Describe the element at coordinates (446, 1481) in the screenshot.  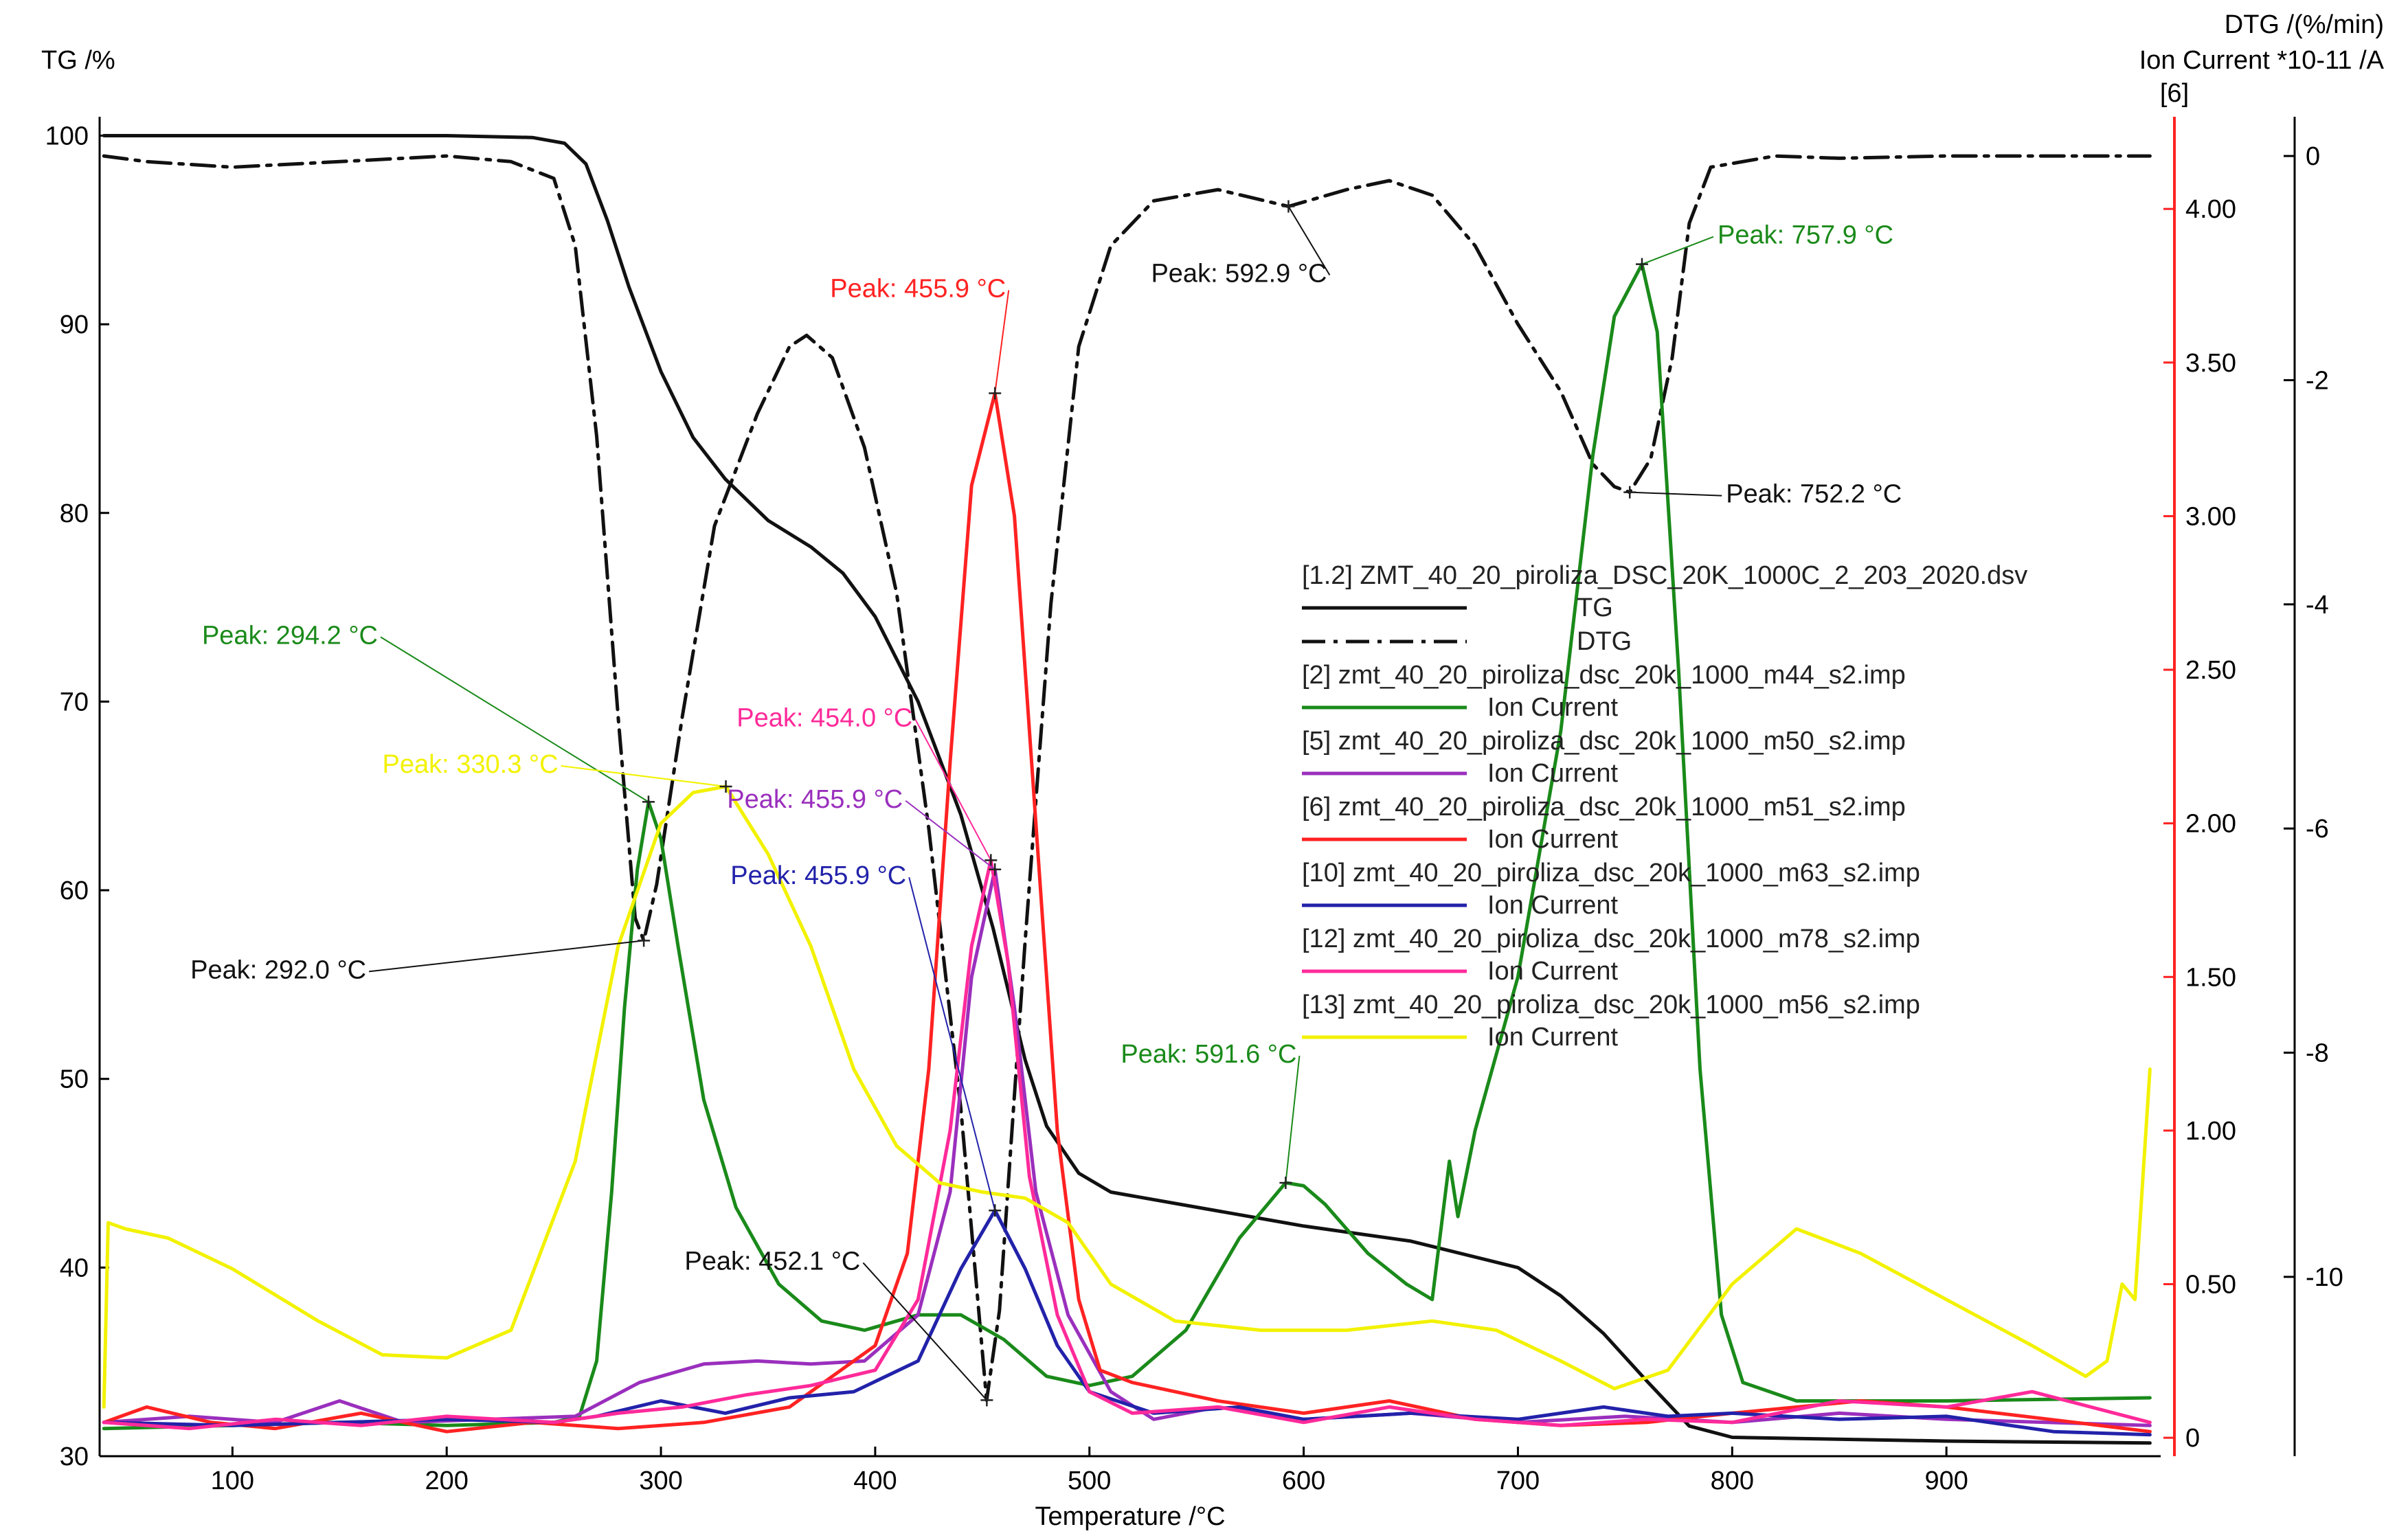
I see `x-tick-label: 200` at that location.